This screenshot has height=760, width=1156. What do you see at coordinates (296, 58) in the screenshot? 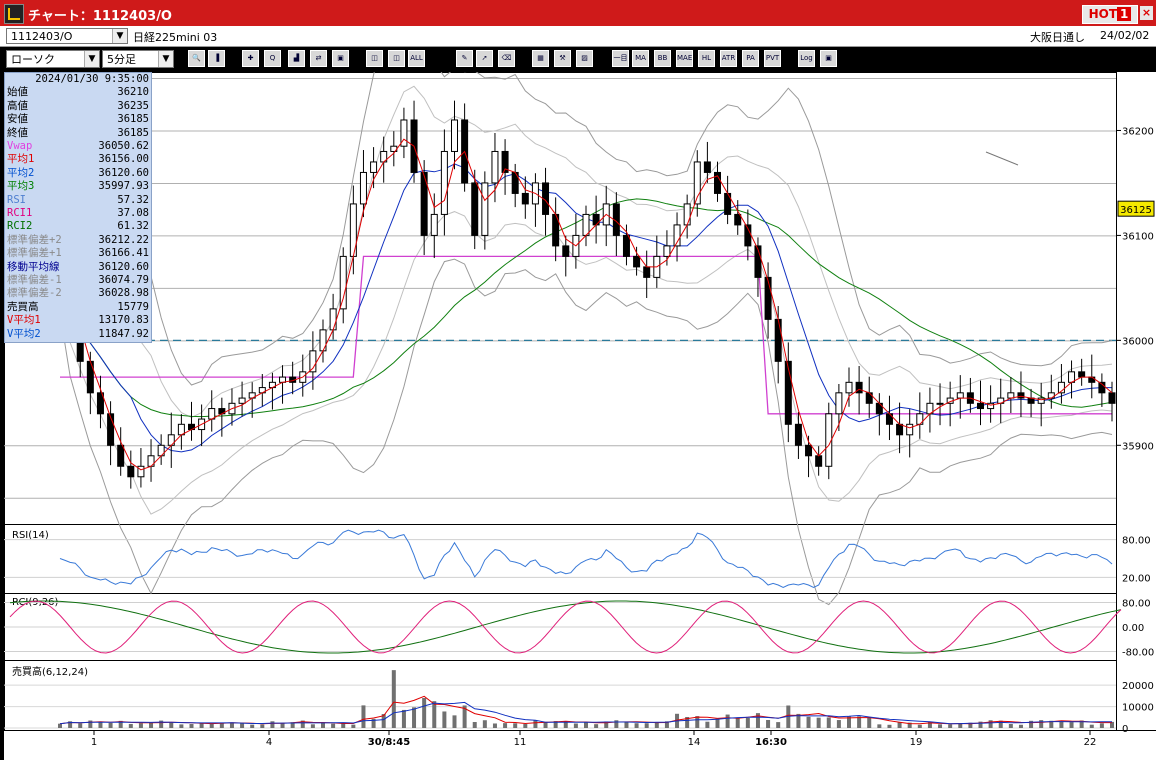
I see `chart-icon: ▟` at bounding box center [296, 58].